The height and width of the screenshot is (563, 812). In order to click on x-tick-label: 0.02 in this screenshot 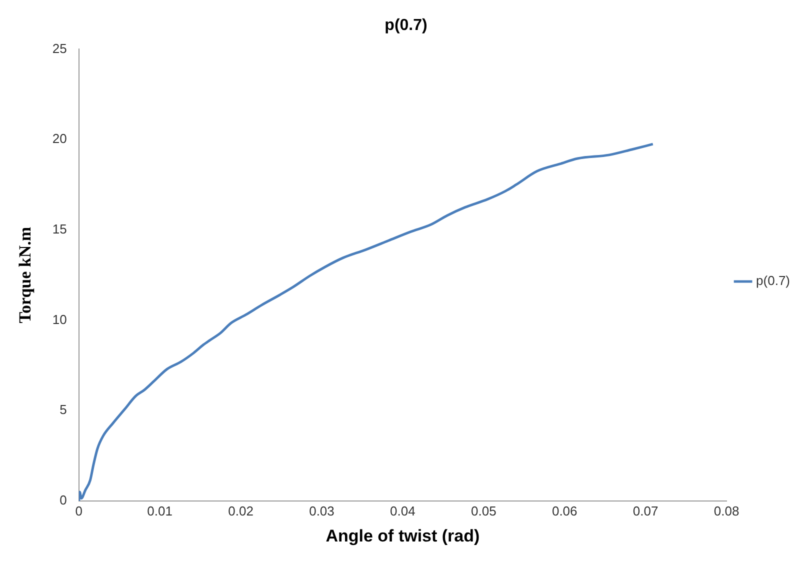, I will do `click(241, 510)`.